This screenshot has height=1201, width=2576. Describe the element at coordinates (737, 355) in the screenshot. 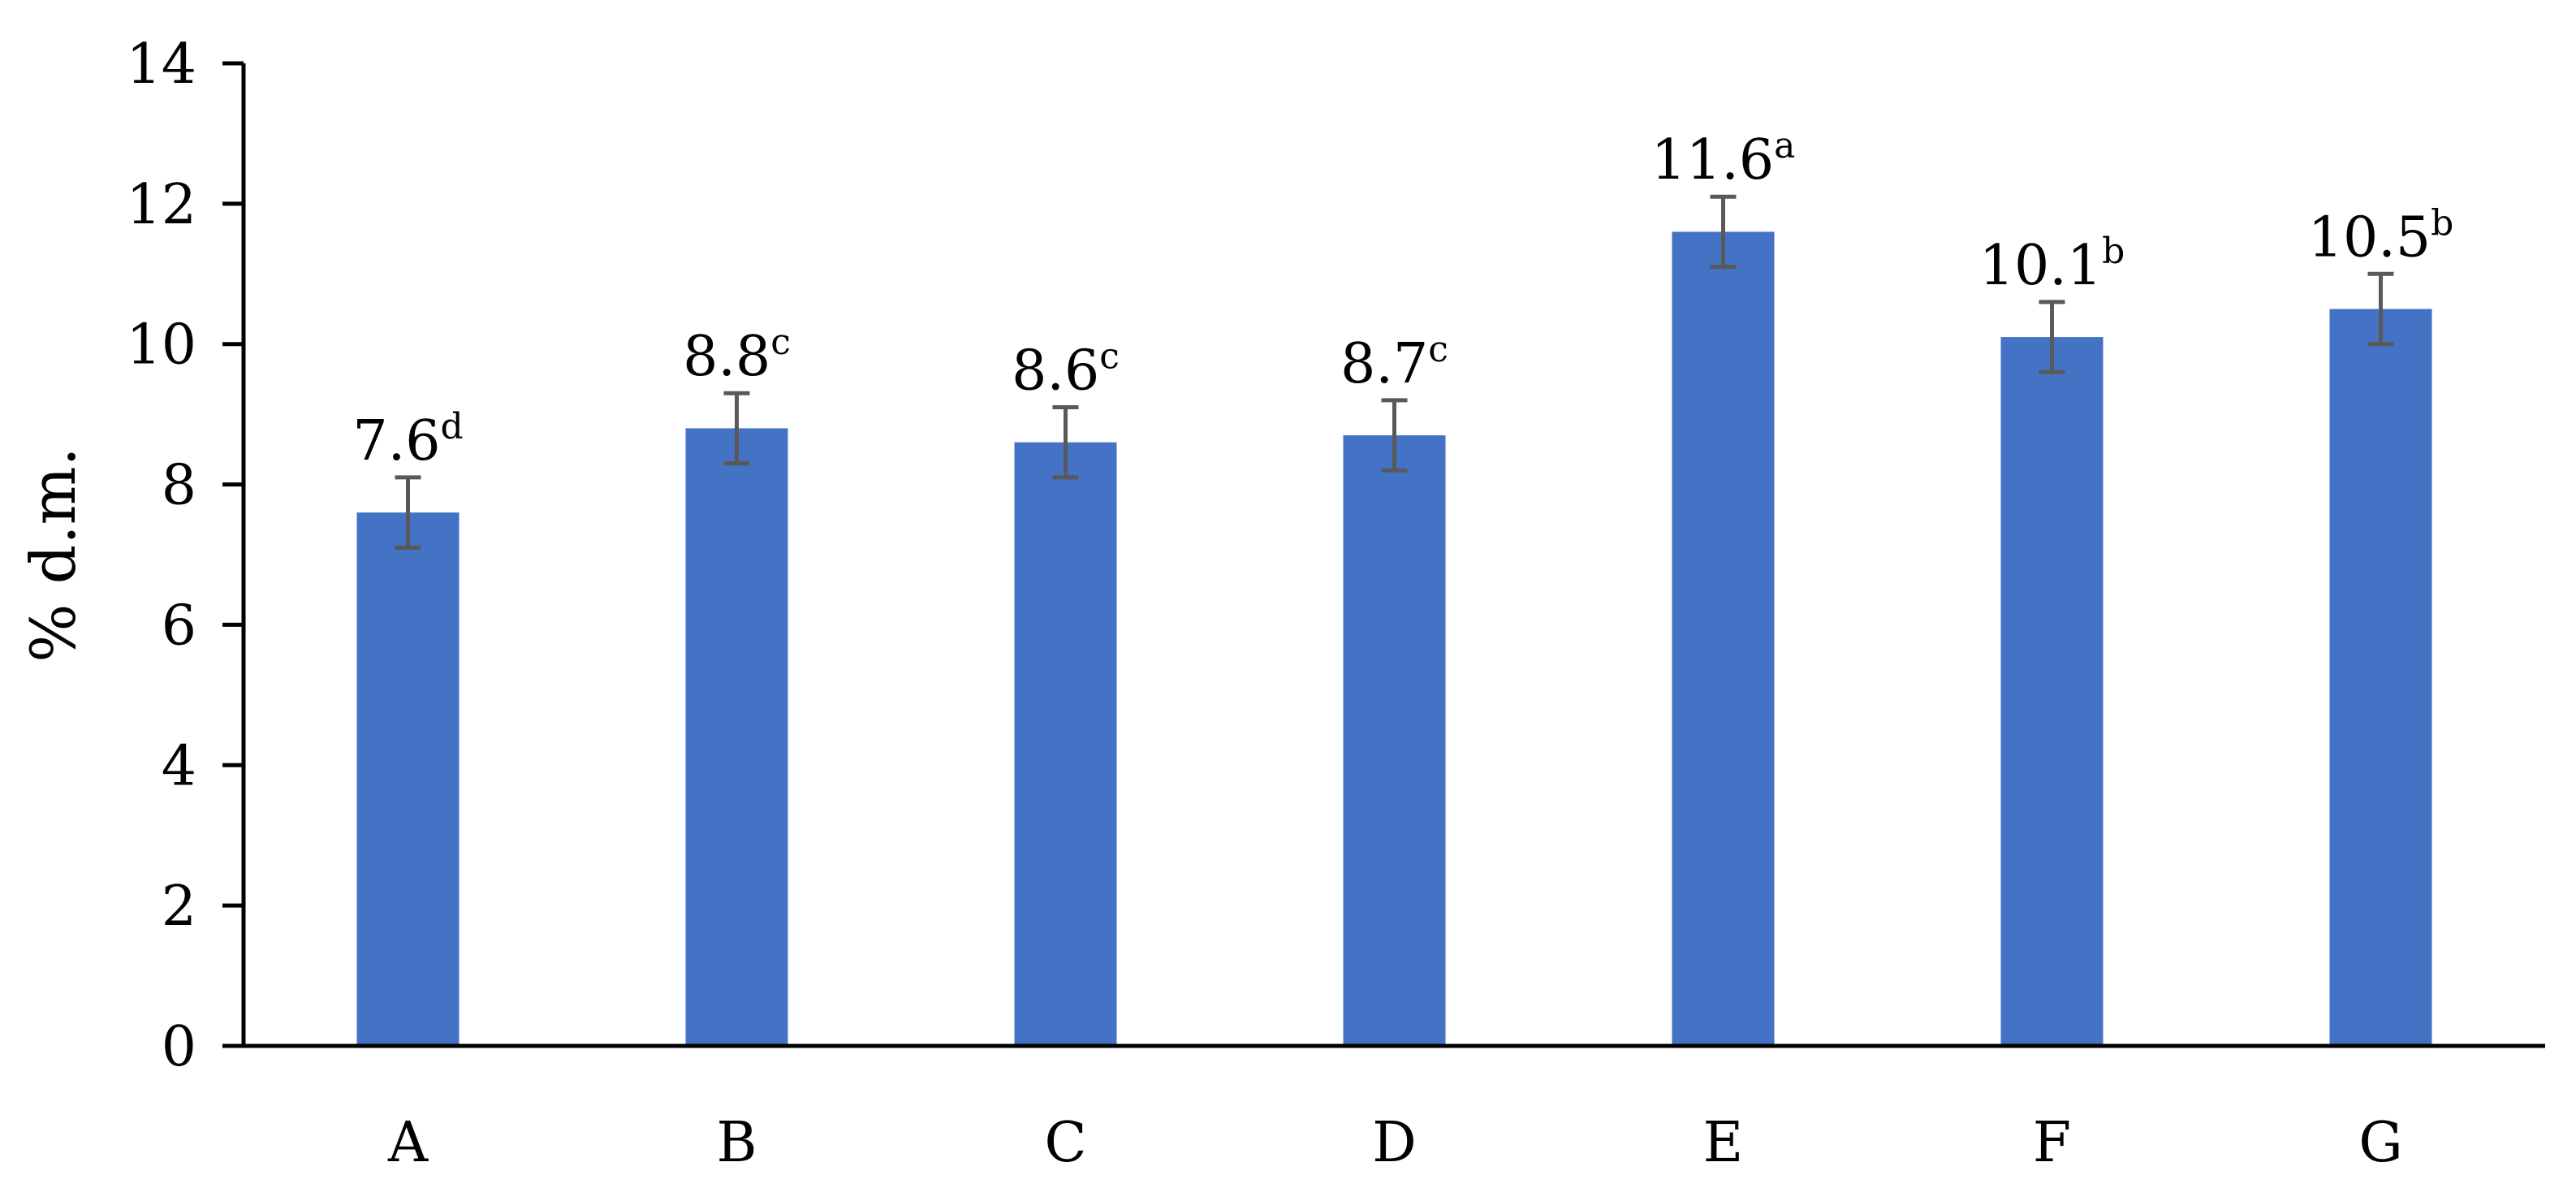

I see `data-label: 8.8c` at that location.